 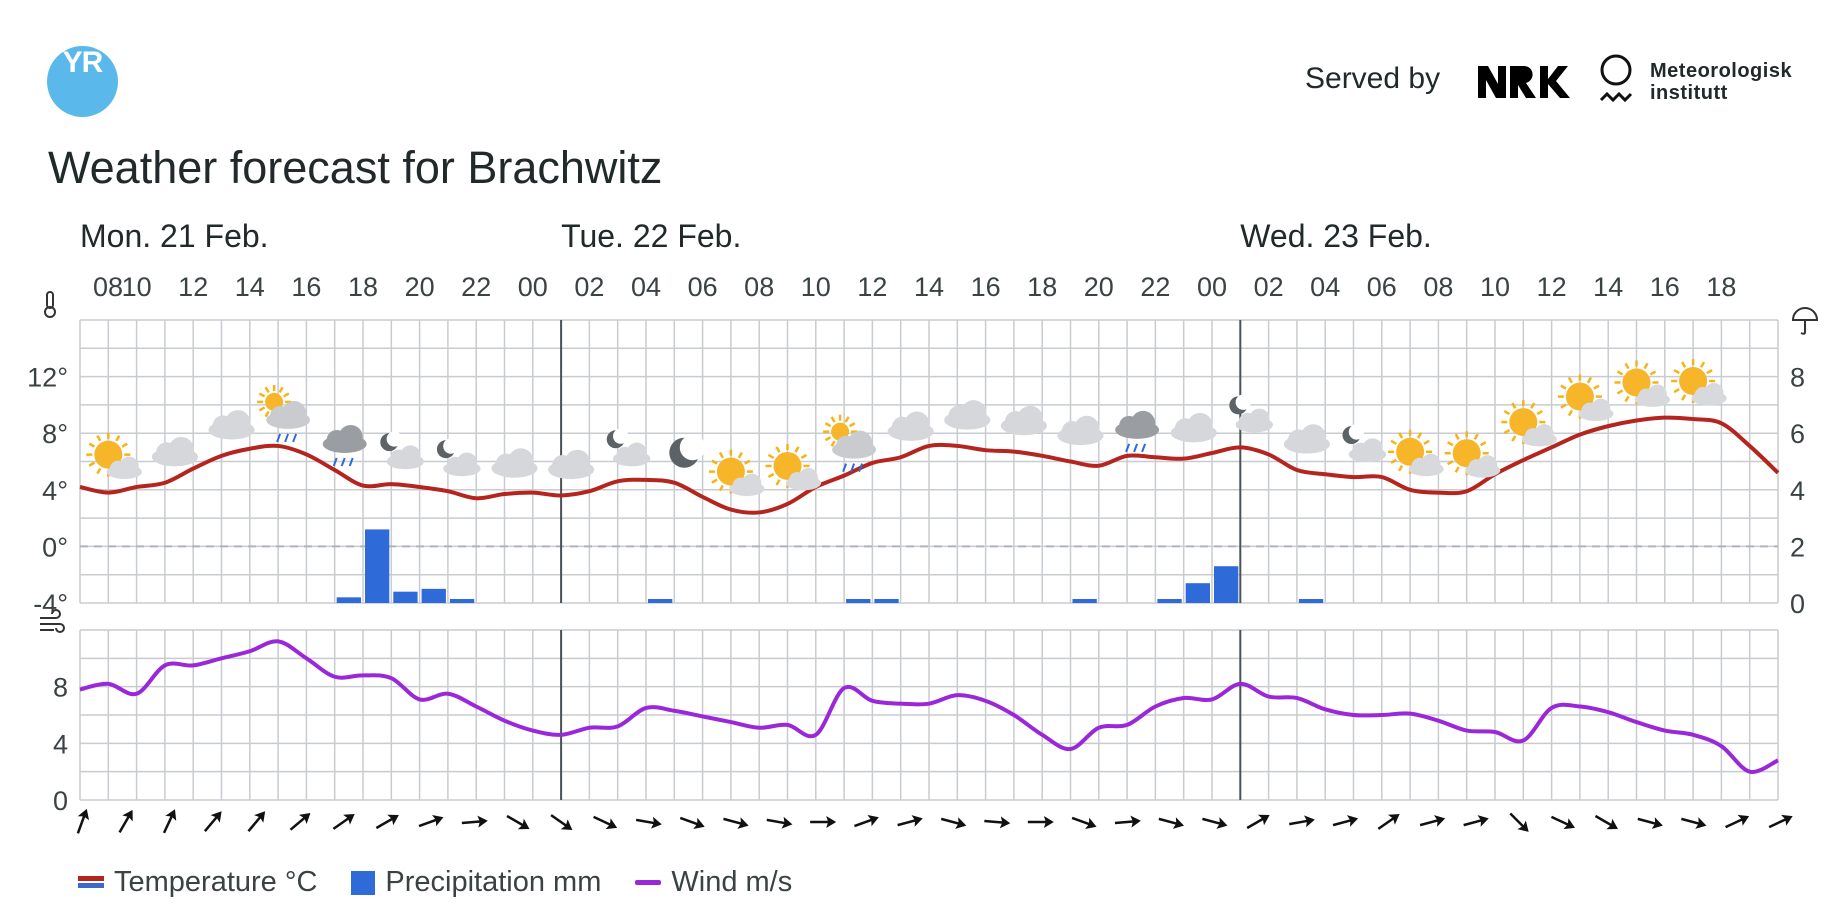 I want to click on wind-swatch-icon, so click(x=648, y=882).